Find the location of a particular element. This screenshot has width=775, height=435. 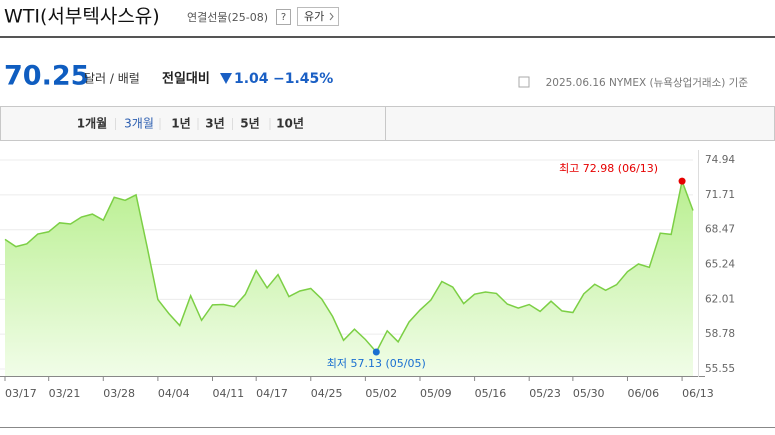

tab: 1년 is located at coordinates (180, 124).